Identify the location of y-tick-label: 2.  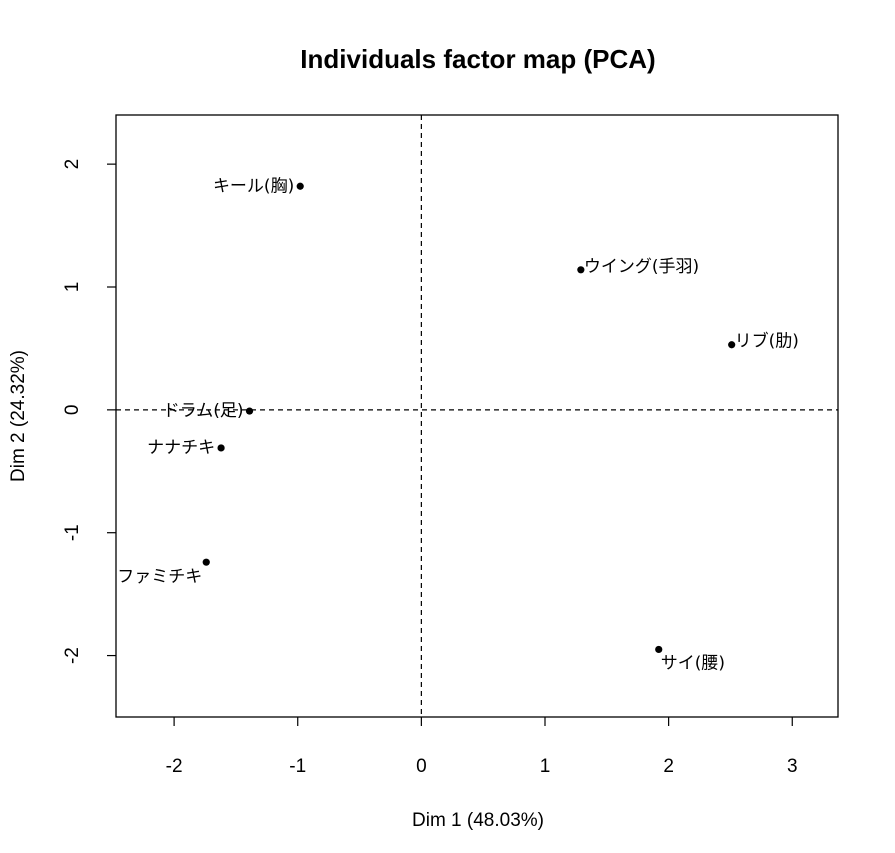
(72, 164).